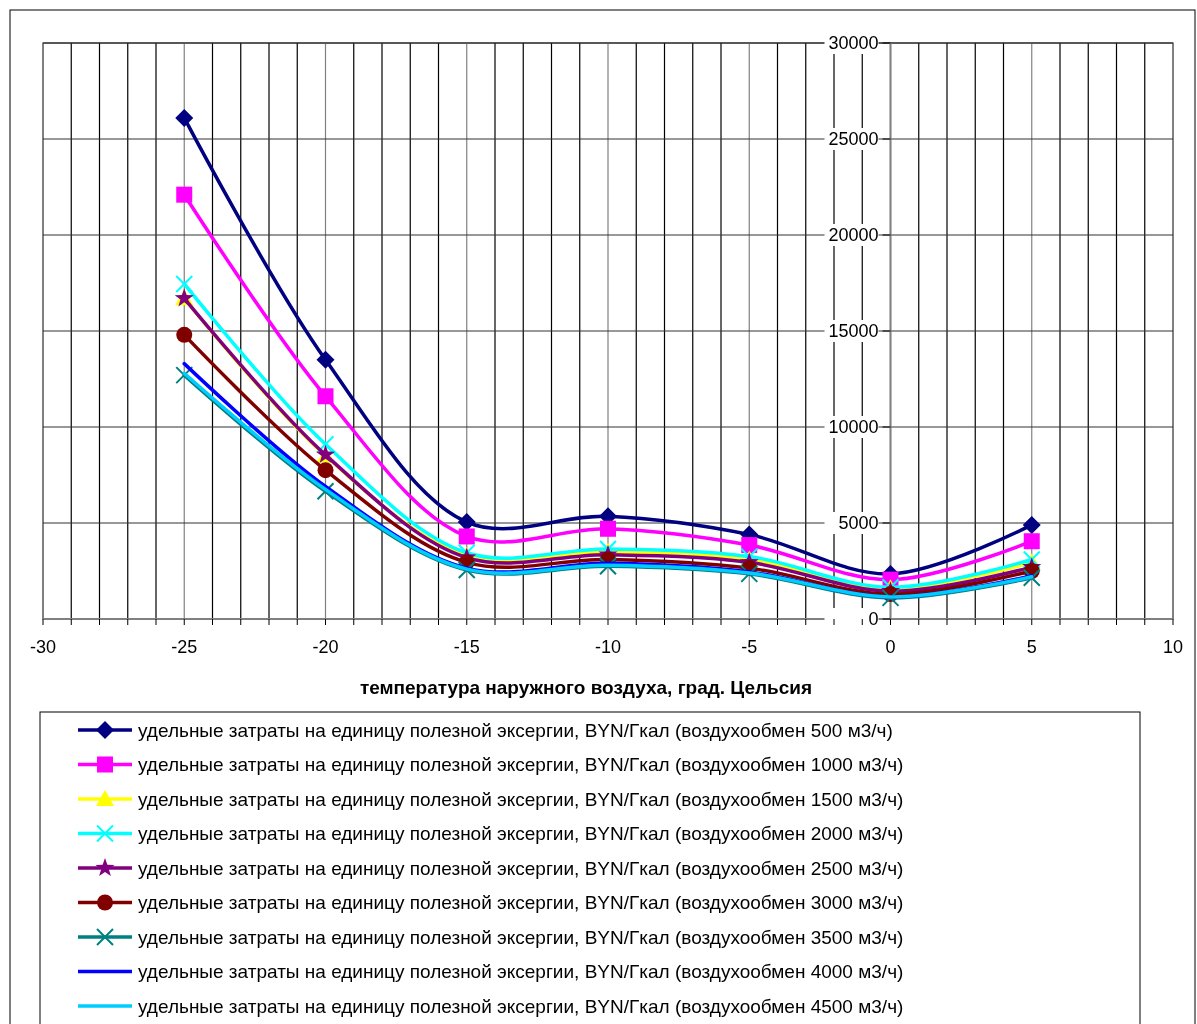 This screenshot has height=1024, width=1197. I want to click on legend-label: удельные затраты на единицу полезной эксергии, BYN/Гкал (воздухообмен 3500 м3/ч), so click(521, 937).